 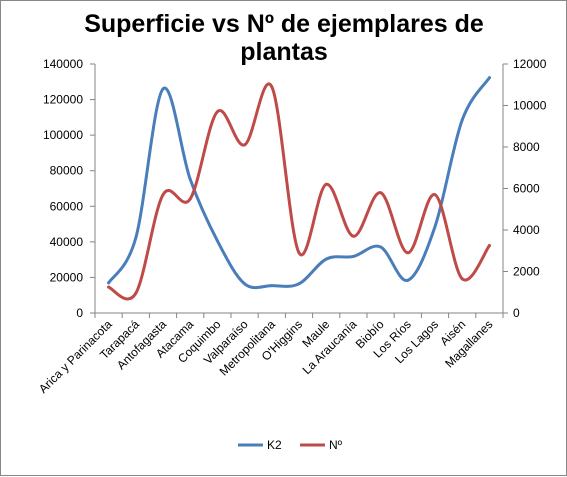 I want to click on left-tick-label: 20000, so click(x=67, y=277).